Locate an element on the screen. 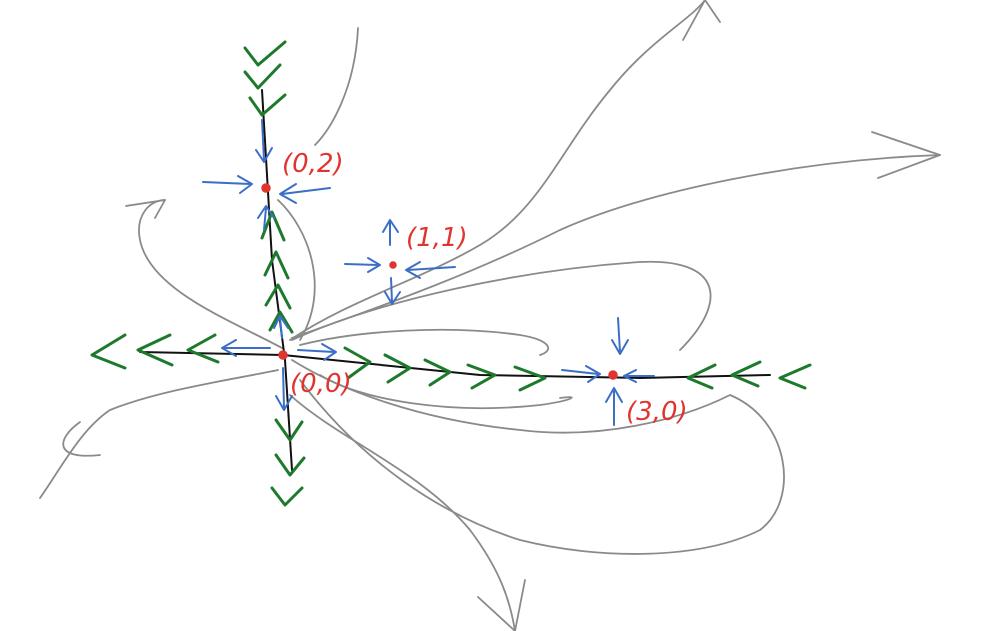 The image size is (994, 631). trajectory-top-from-above is located at coordinates (336, 86).